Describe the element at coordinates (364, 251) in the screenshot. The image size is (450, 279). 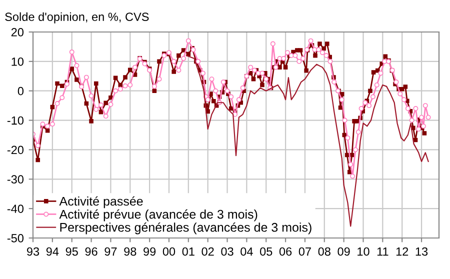
I see `x-tick-label: 10` at that location.